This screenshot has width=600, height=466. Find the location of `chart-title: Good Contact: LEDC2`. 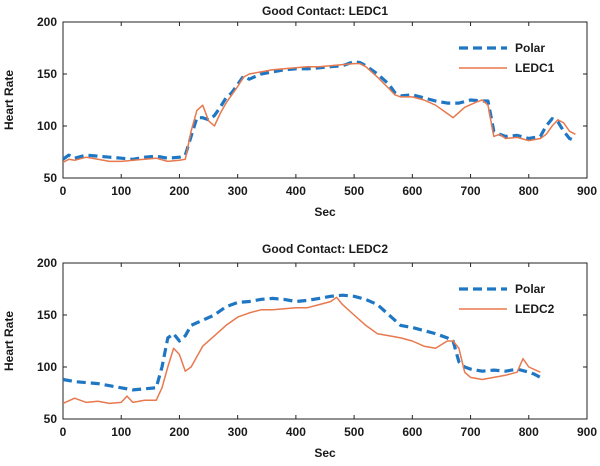

chart-title: Good Contact: LEDC2 is located at coordinates (325, 249).